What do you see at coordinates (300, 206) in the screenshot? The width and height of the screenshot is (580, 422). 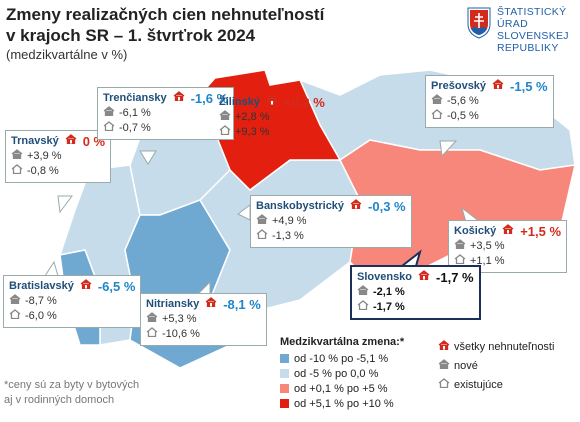 I see `region-name: Banskobystrický` at bounding box center [300, 206].